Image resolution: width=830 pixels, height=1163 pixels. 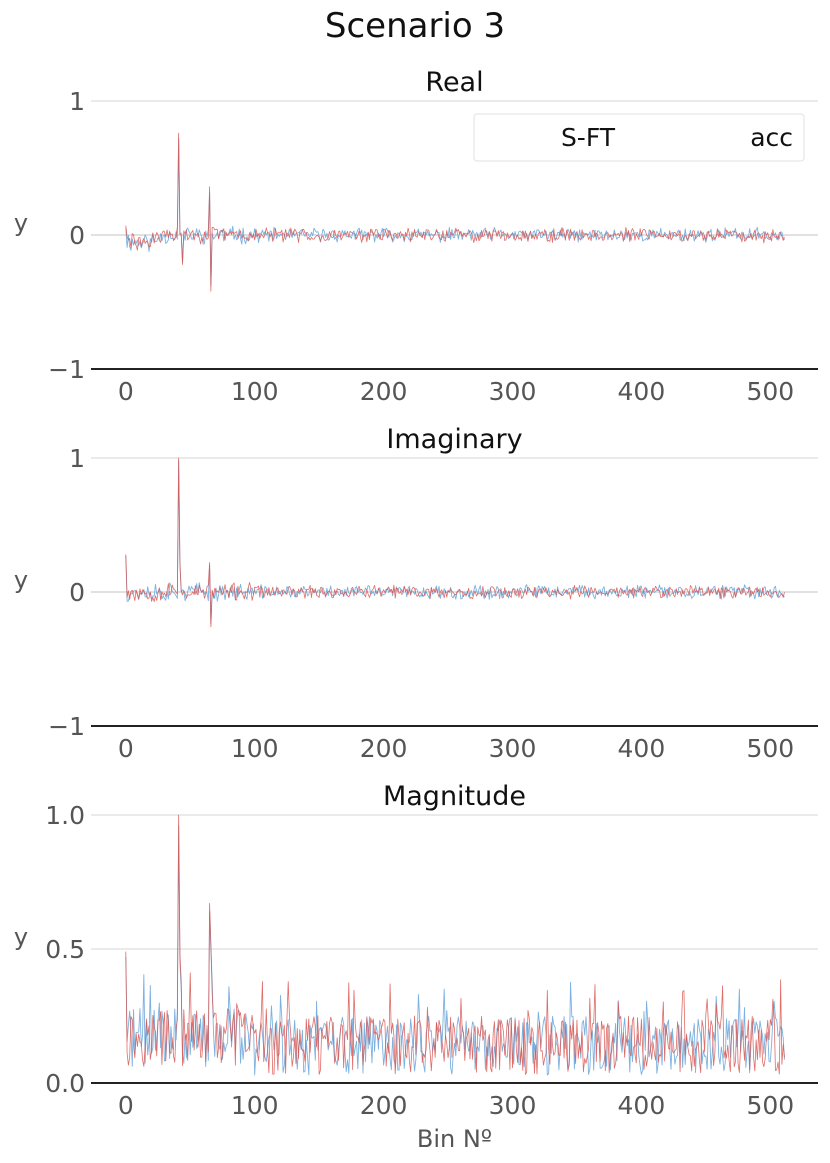 I want to click on figure-title: Scenario 3, so click(x=415, y=26).